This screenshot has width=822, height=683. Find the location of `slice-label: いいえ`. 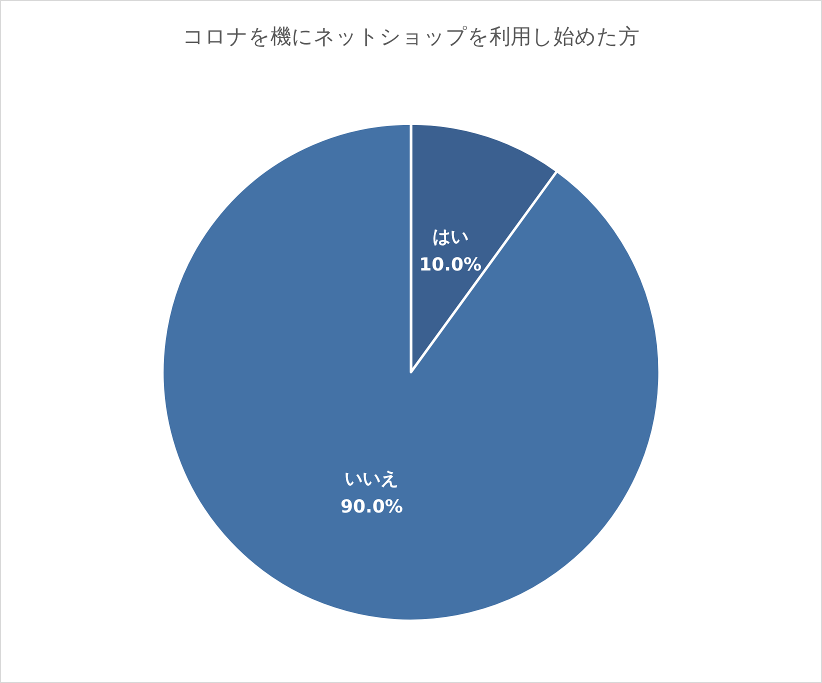

slice-label: いいえ is located at coordinates (371, 479).